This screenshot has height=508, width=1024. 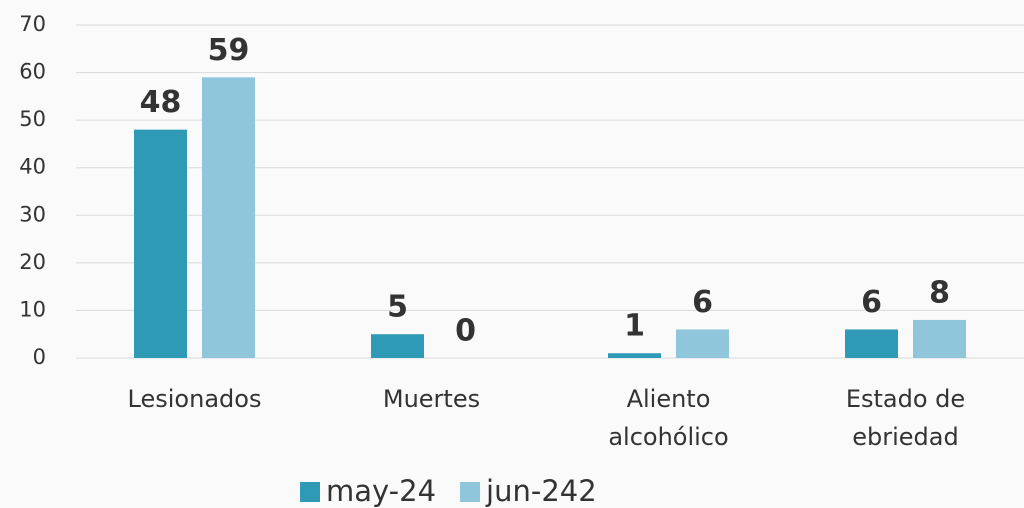 What do you see at coordinates (161, 102) in the screenshot?
I see `value-label: 48` at bounding box center [161, 102].